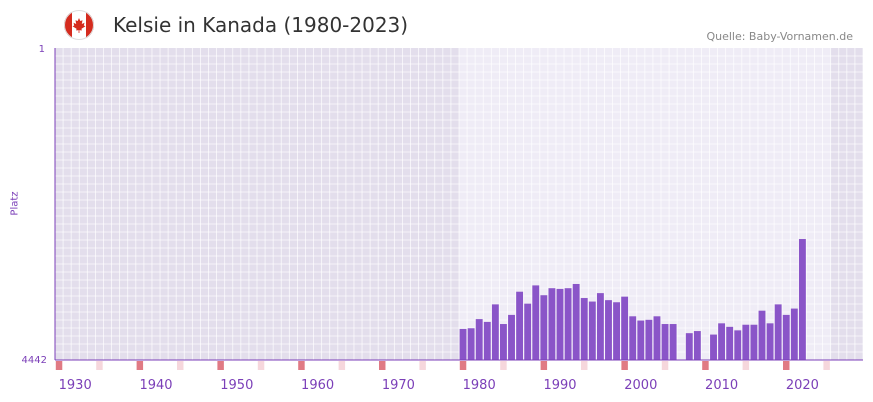 The image size is (873, 402). What do you see at coordinates (779, 36) in the screenshot?
I see `source-label: Quelle: Baby-Vornamen.de` at bounding box center [779, 36].